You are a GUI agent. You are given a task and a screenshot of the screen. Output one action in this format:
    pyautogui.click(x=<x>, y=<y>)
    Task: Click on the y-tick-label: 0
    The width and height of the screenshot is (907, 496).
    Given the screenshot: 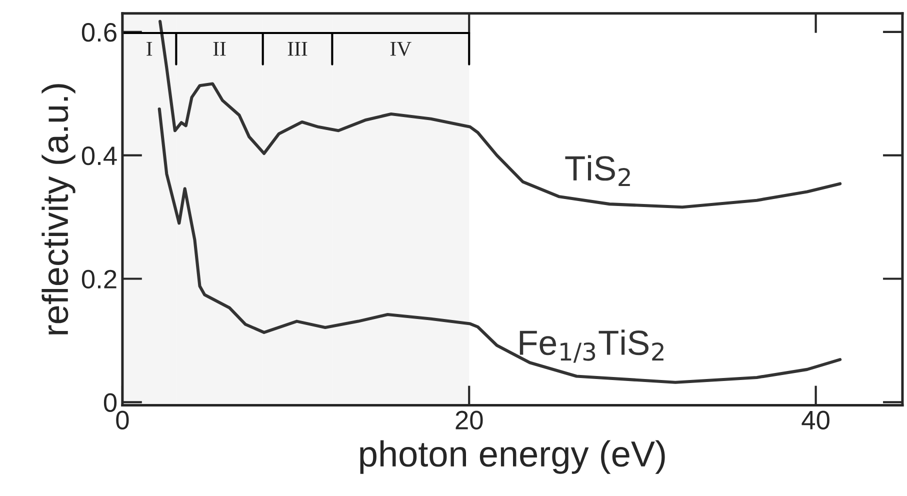 What is the action you would take?
    pyautogui.click(x=110, y=402)
    